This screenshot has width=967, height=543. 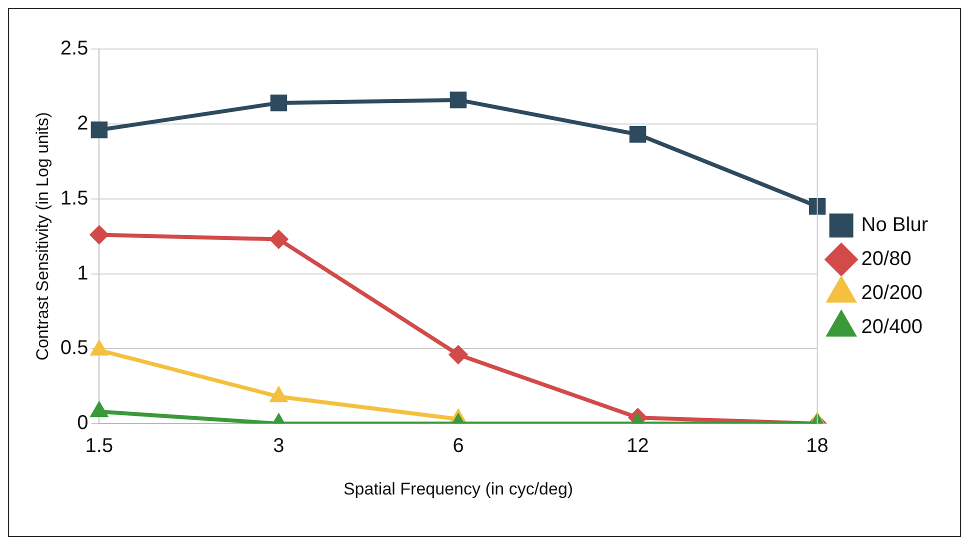 I want to click on y-tick-label: 2.5, so click(x=74, y=49).